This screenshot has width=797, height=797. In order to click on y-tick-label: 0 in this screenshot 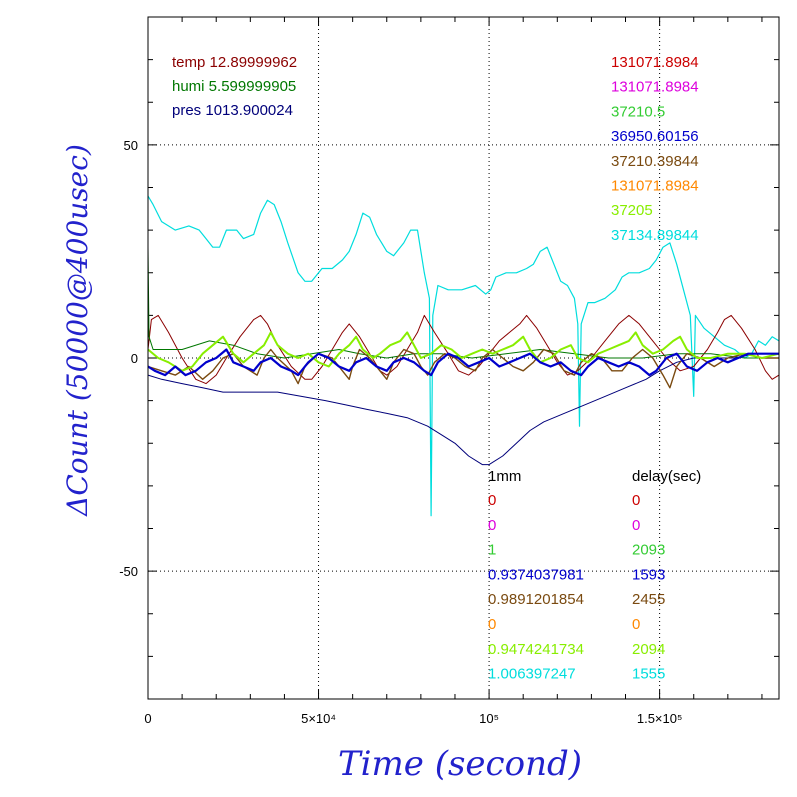, I will do `click(134, 358)`.